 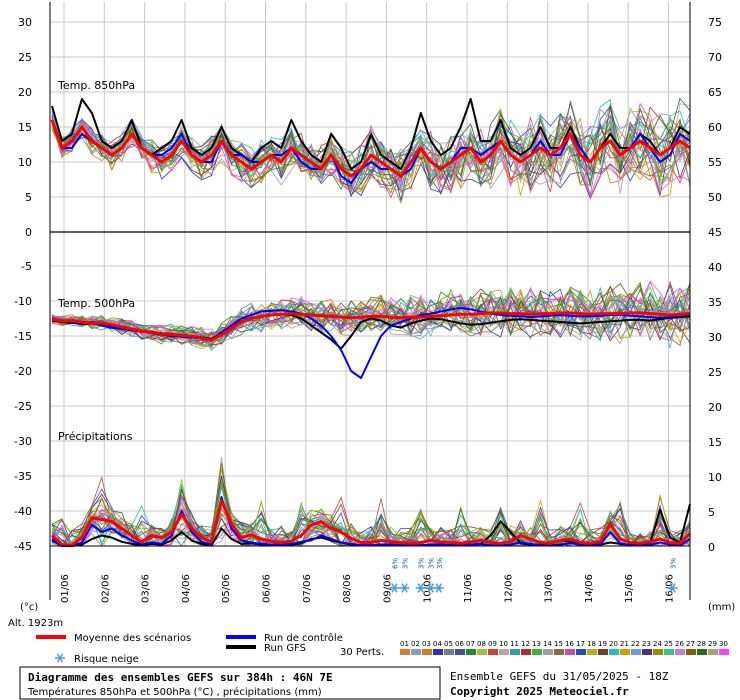 I want to click on footer-box, so click(x=230, y=683).